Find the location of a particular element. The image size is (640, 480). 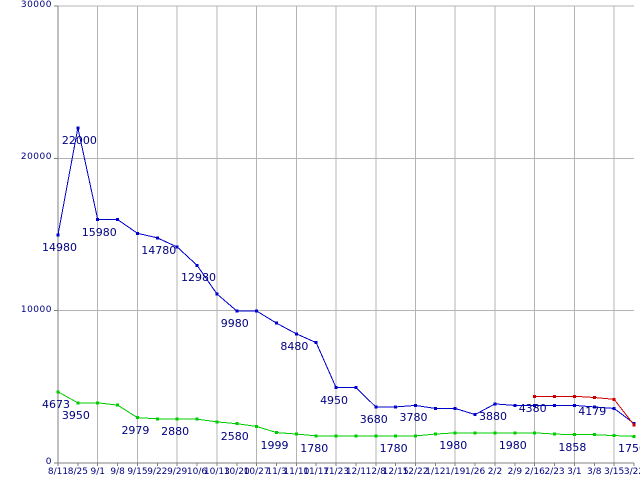

data-point-label: 15980 is located at coordinates (99, 232).